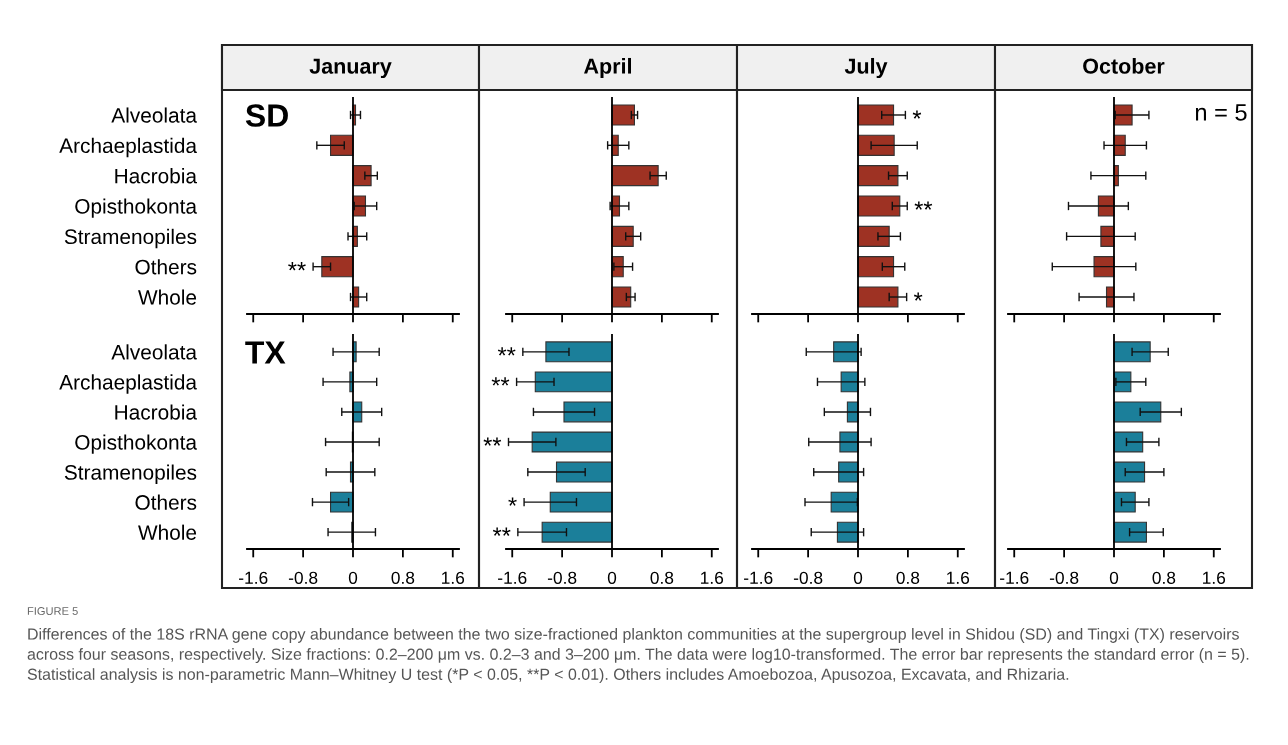  I want to click on chart-title: July, so click(866, 68).